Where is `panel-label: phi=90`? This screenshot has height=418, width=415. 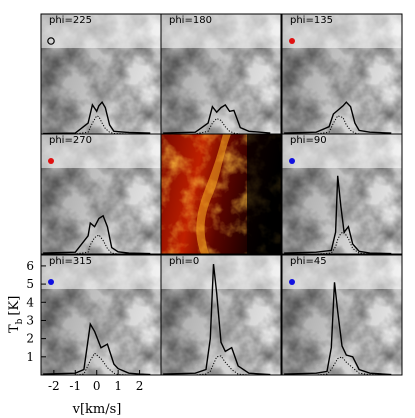
panel-label: phi=90 is located at coordinates (308, 140).